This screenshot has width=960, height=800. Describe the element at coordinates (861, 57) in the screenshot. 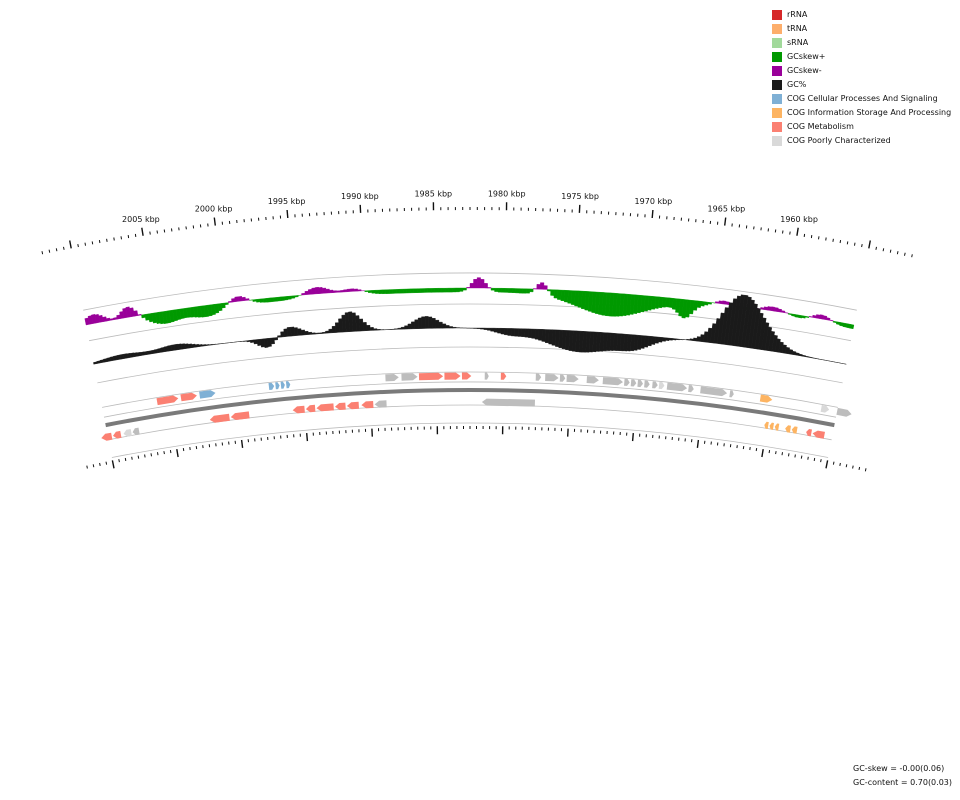

I see `legend-item-gcskew-pos: GCskew+` at that location.